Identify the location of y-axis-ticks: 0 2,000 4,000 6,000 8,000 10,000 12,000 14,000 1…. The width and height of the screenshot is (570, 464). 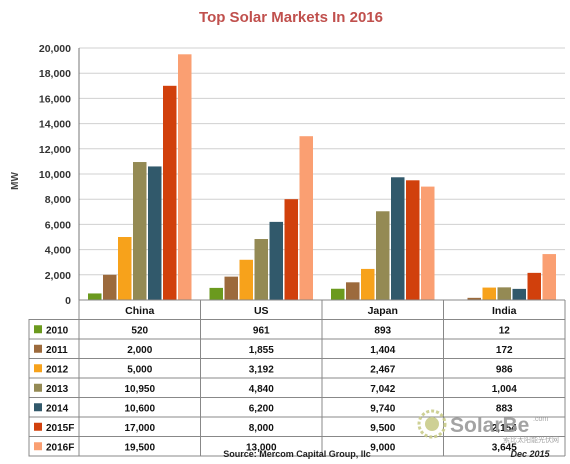
(55, 175).